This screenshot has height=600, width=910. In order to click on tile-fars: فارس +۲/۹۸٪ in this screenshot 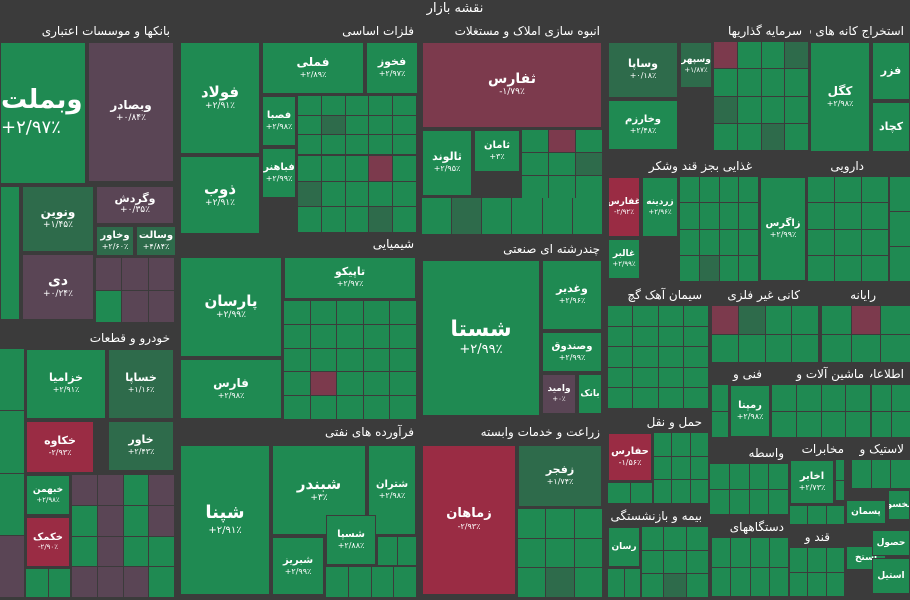, I will do `click(231, 389)`.